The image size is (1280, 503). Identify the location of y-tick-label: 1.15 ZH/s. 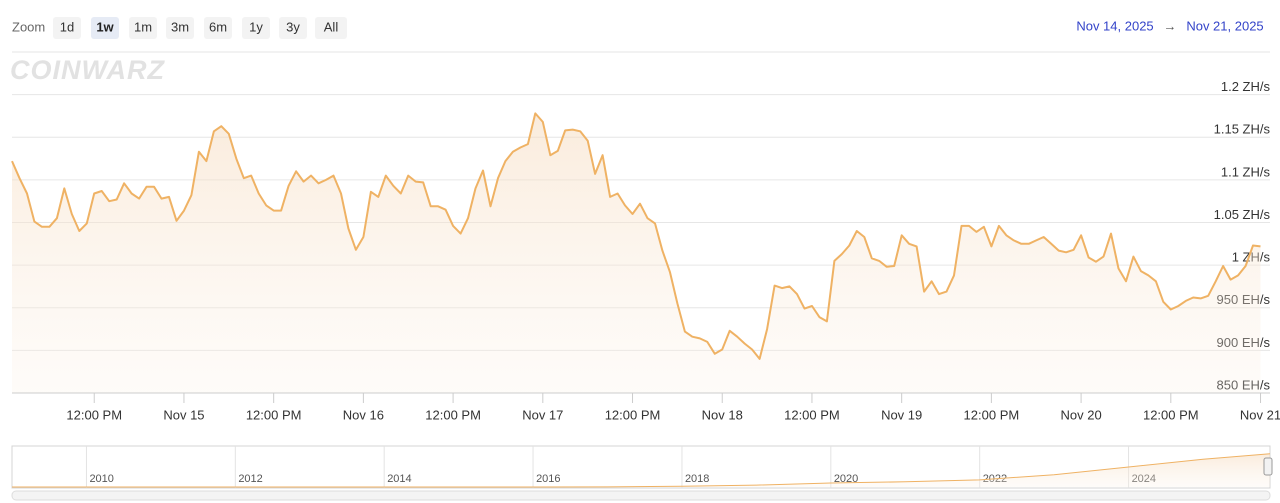
(1242, 129).